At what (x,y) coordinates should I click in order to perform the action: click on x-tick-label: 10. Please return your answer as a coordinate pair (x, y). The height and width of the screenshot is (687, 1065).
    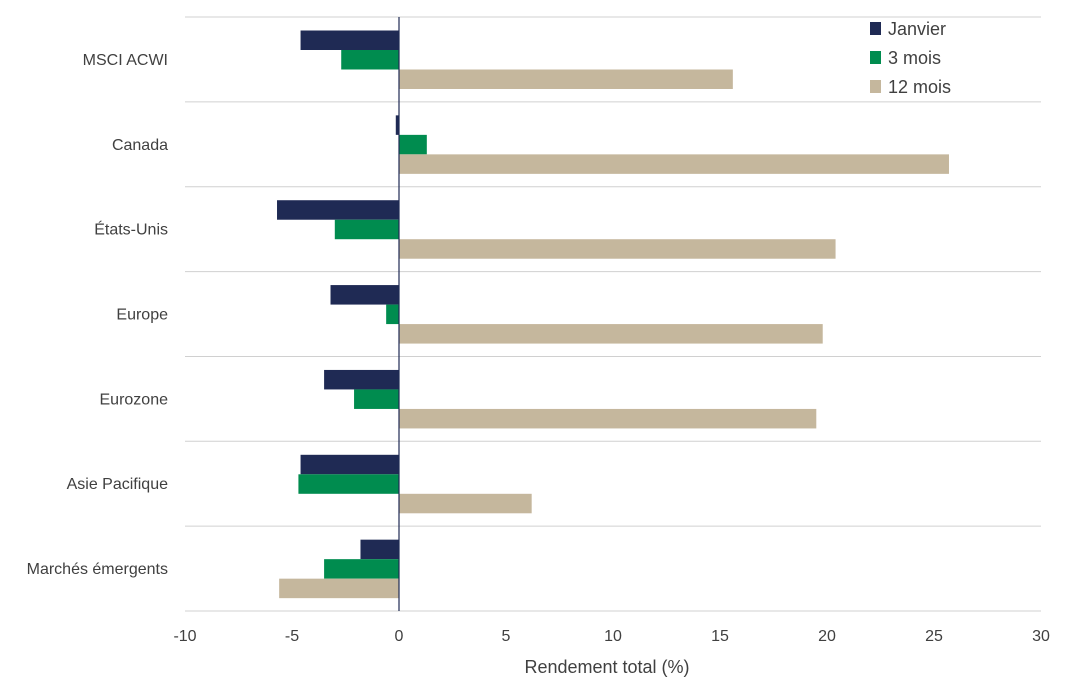
    Looking at the image, I should click on (613, 636).